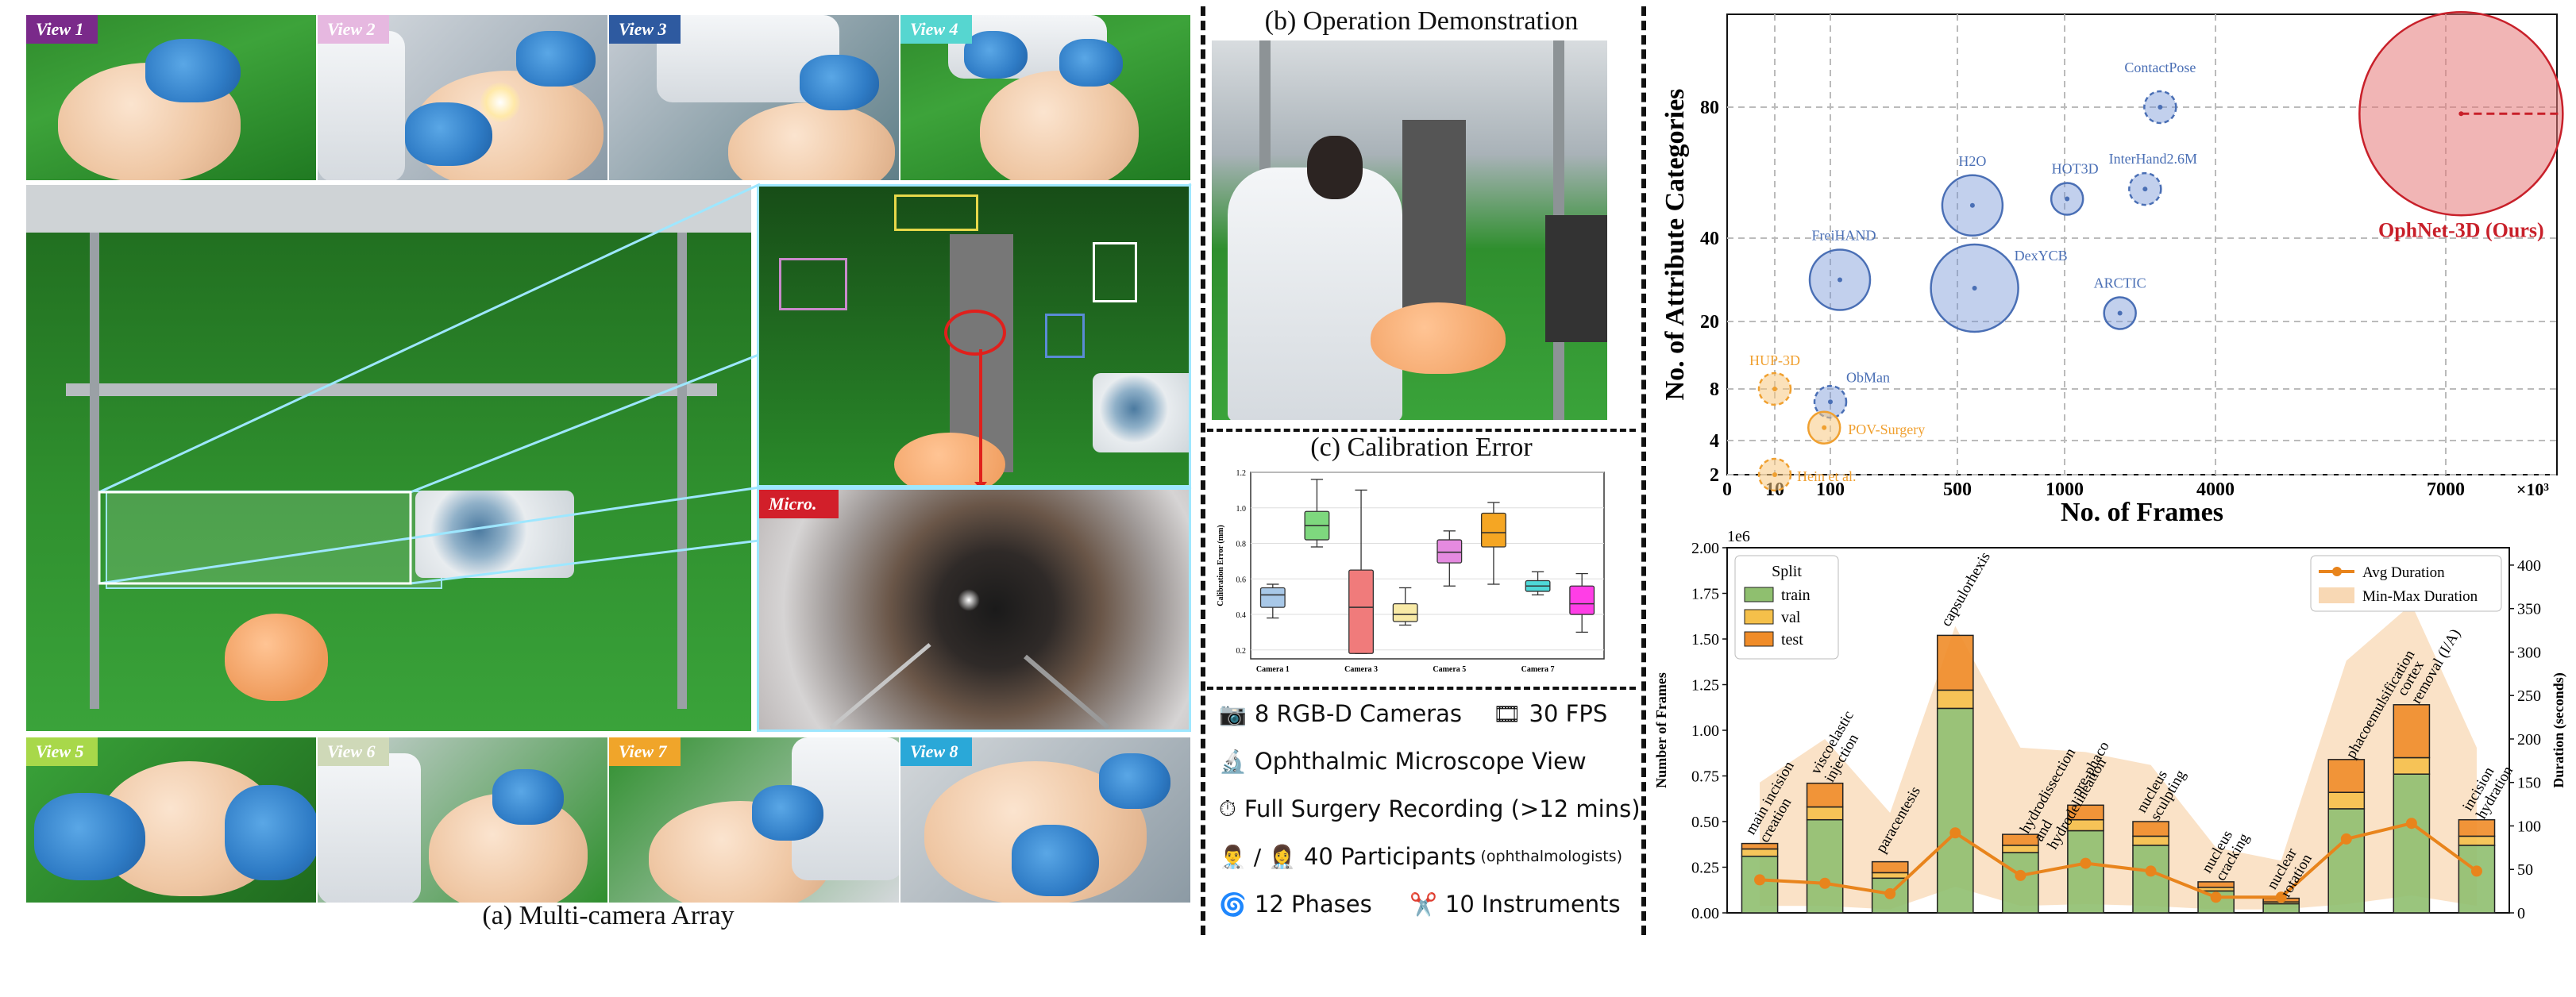 The width and height of the screenshot is (2576, 997). I want to click on feature-recording: ⏱ Full Surgery Recording (>12 mins), so click(1430, 808).